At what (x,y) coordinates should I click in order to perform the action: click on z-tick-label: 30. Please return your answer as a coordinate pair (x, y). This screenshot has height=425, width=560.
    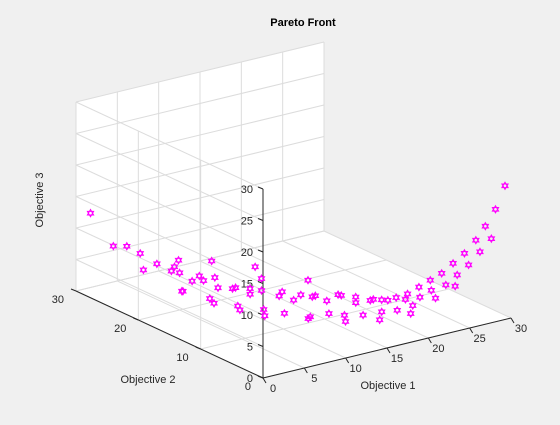
    Looking at the image, I should click on (247, 190).